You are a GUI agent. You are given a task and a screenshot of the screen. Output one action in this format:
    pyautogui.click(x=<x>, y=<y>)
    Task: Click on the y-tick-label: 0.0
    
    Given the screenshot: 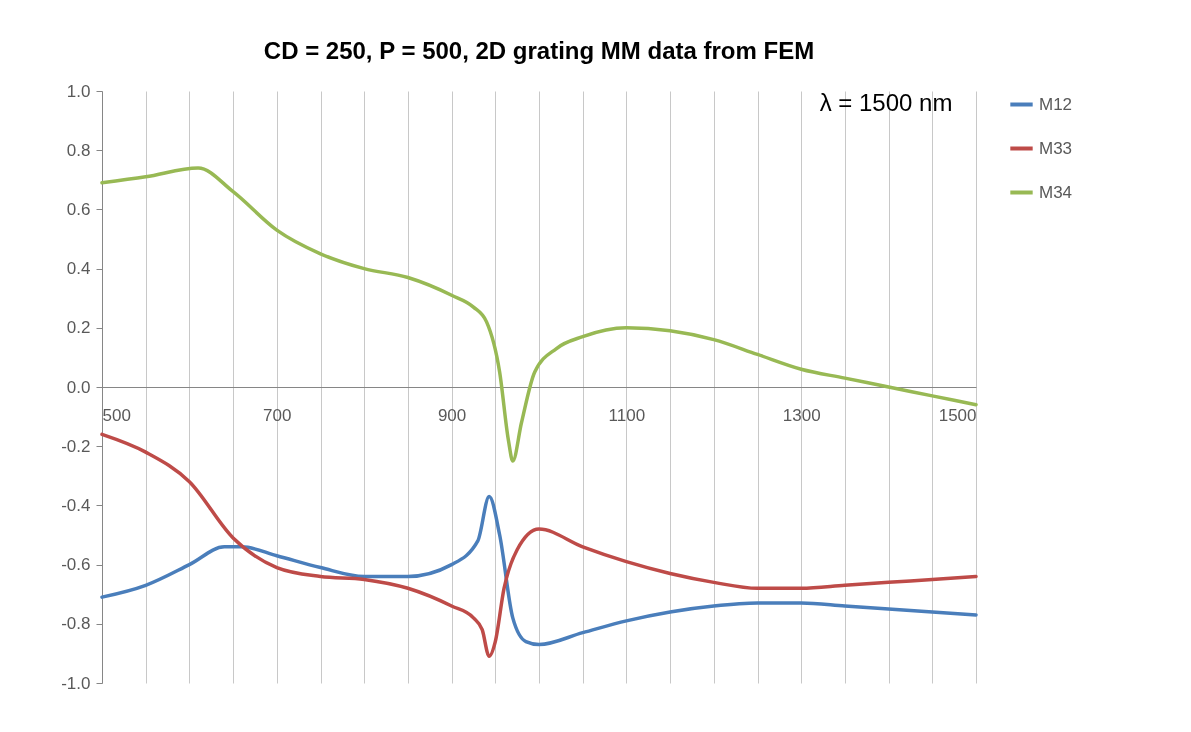 What is the action you would take?
    pyautogui.click(x=78, y=387)
    